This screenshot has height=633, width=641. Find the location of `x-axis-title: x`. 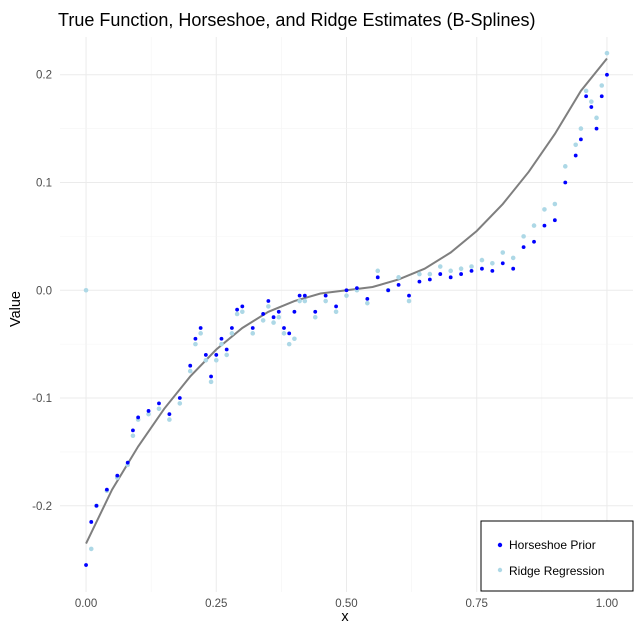

x-axis-title: x is located at coordinates (345, 617).